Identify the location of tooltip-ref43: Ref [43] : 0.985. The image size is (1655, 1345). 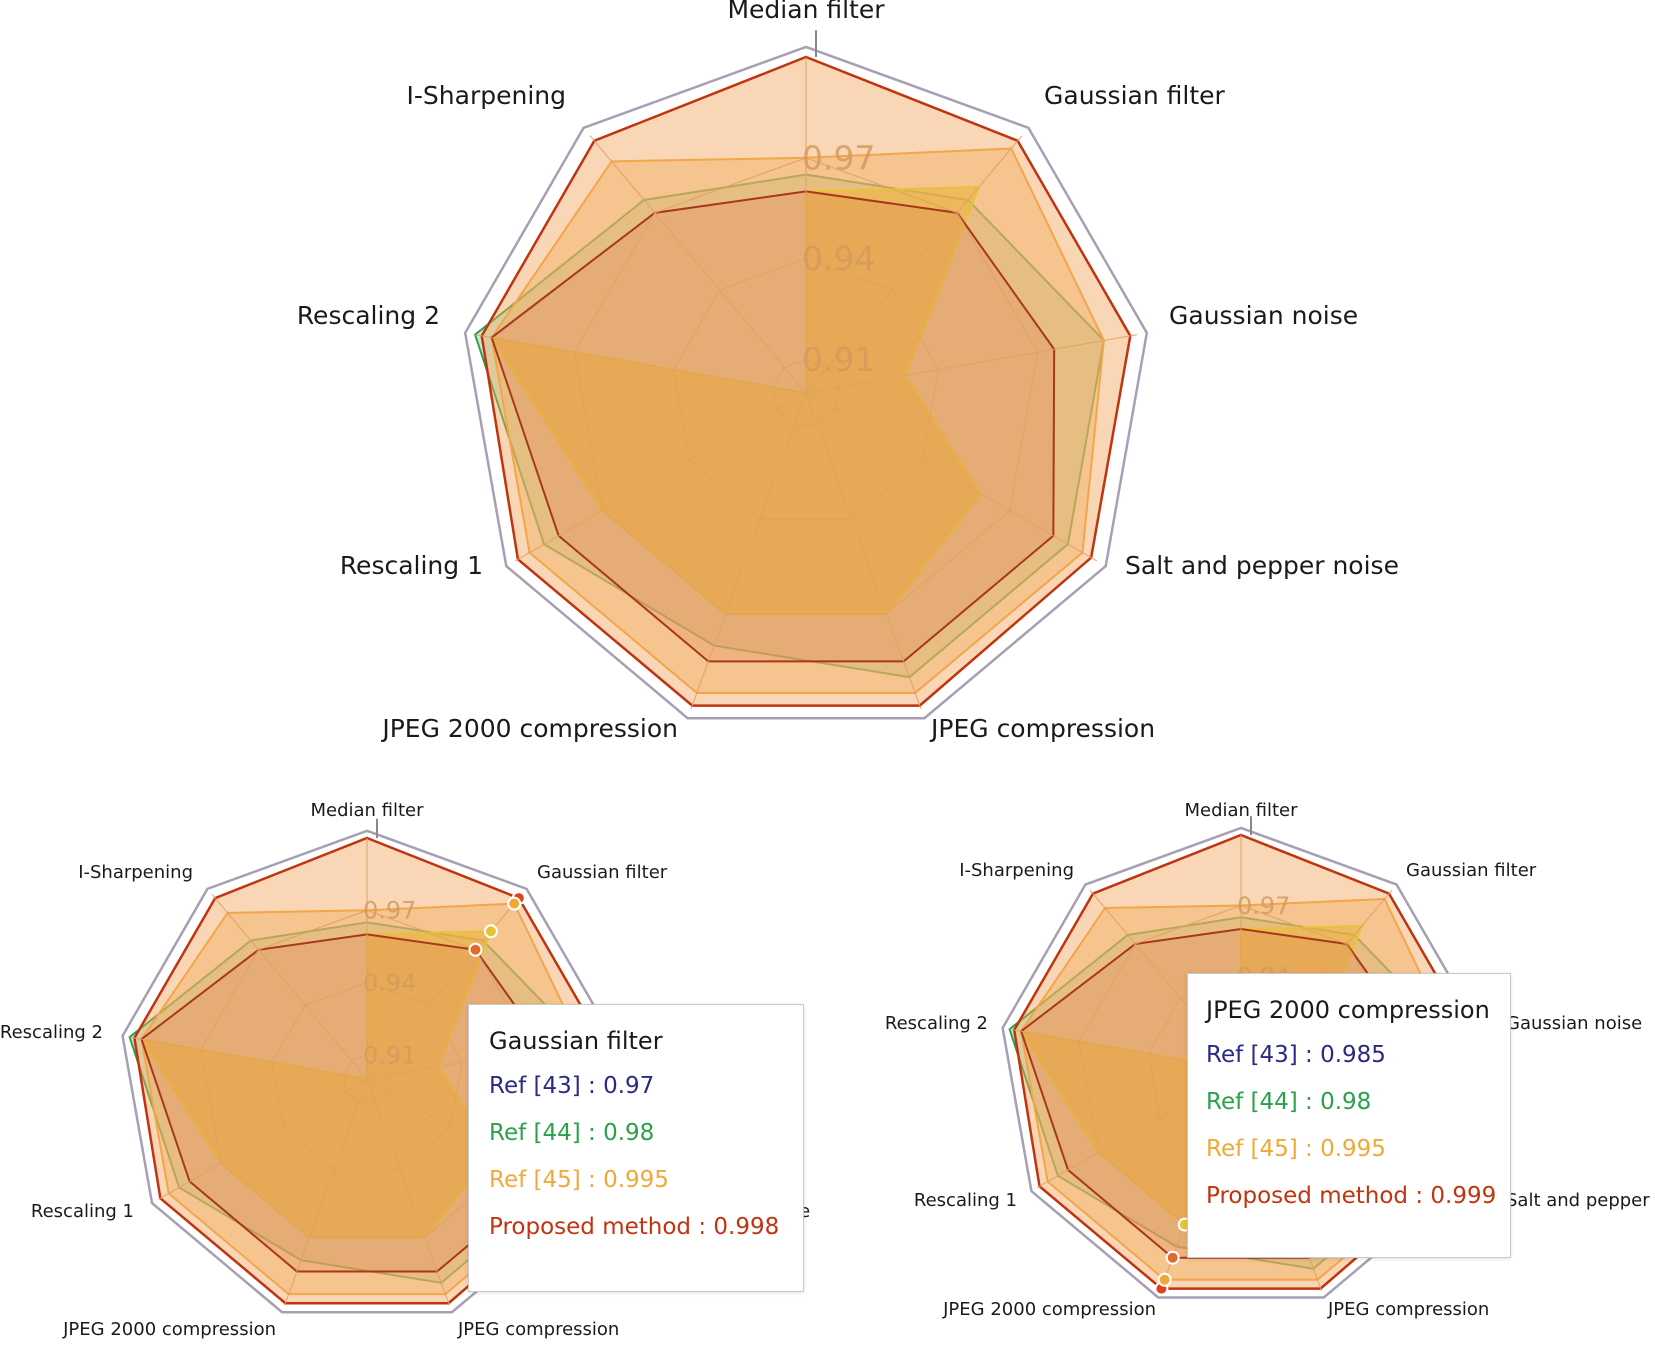
(1296, 1055).